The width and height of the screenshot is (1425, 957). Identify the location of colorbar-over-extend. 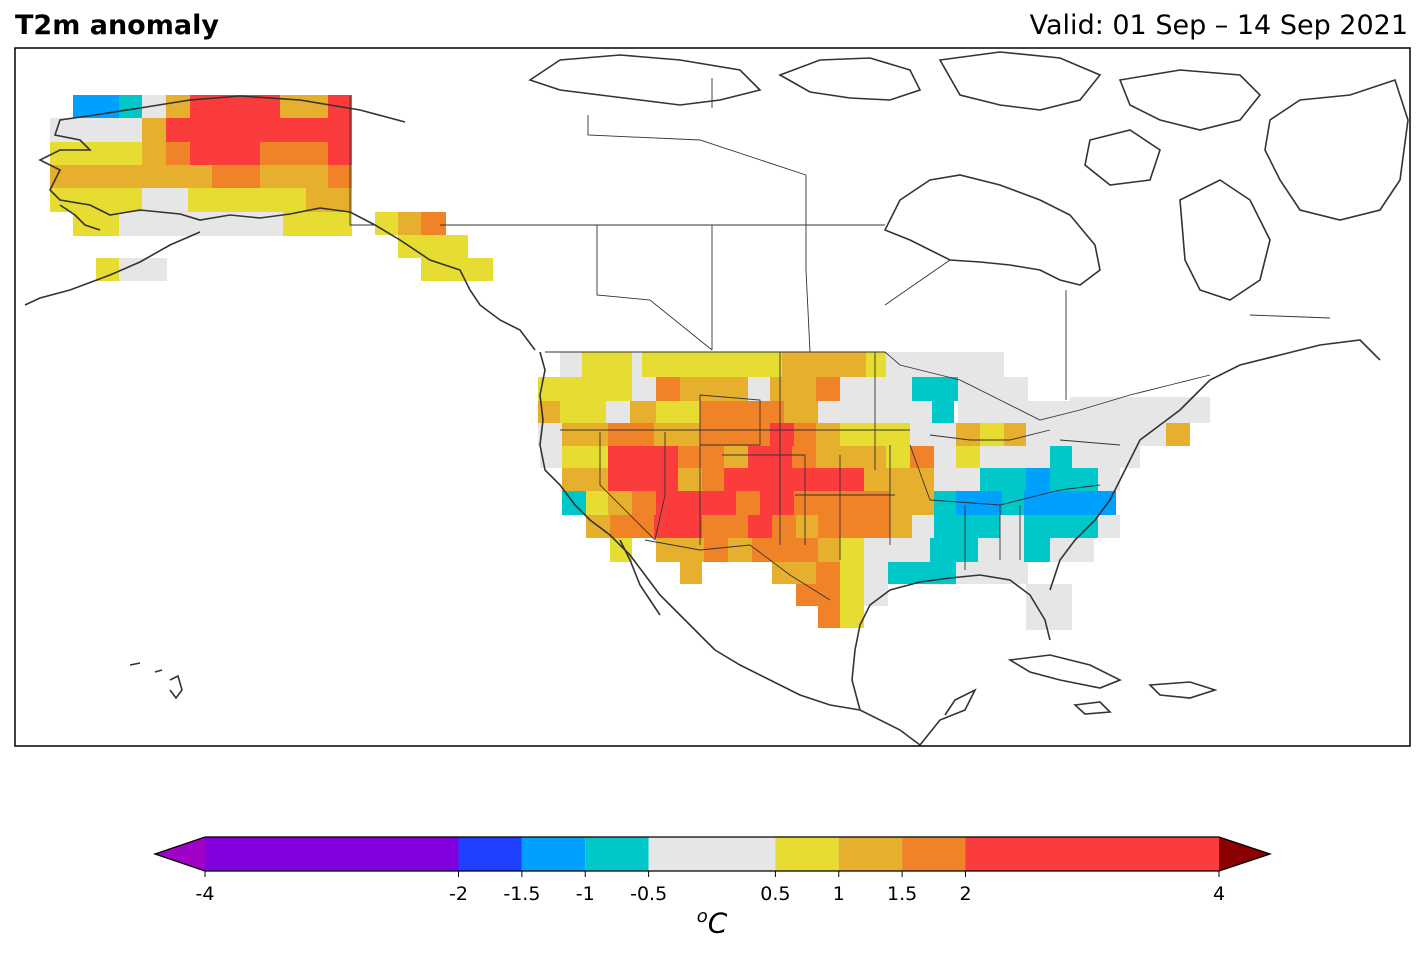
(1244, 854).